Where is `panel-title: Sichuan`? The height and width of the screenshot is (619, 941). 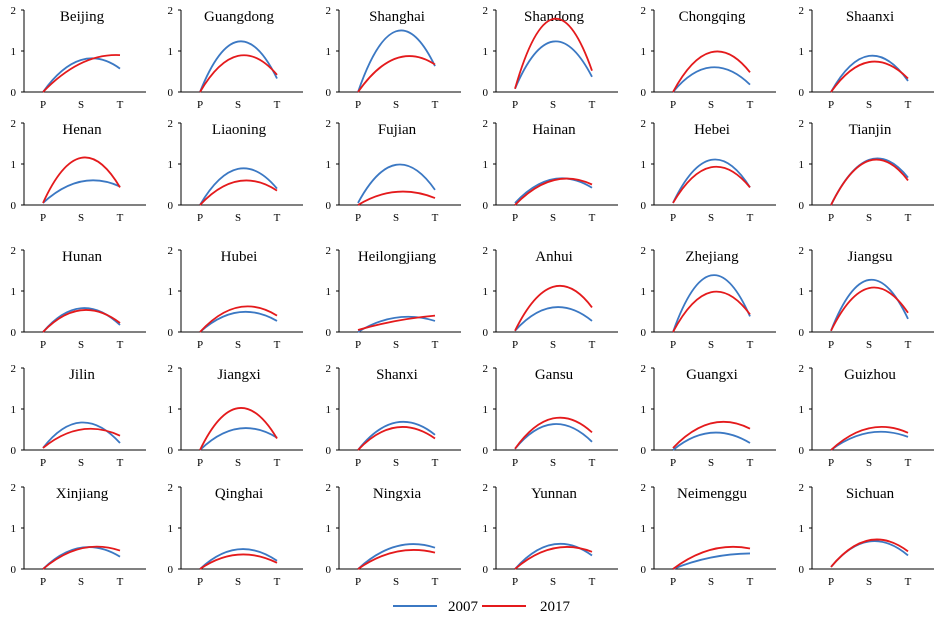 panel-title: Sichuan is located at coordinates (870, 494).